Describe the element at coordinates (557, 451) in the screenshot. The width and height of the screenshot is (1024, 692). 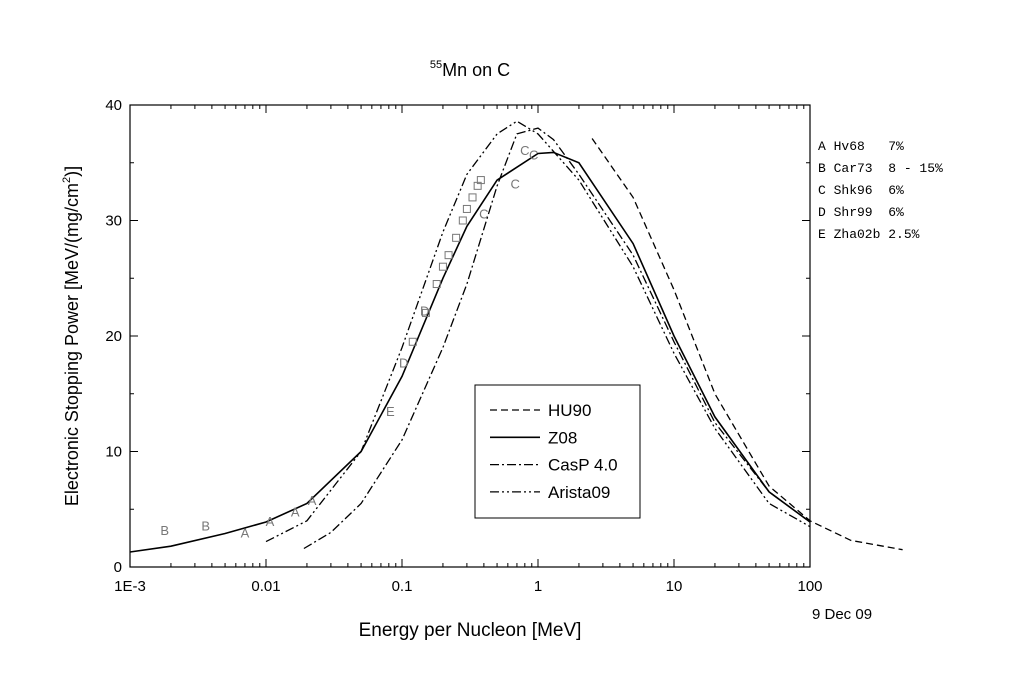
I see `legend-box` at that location.